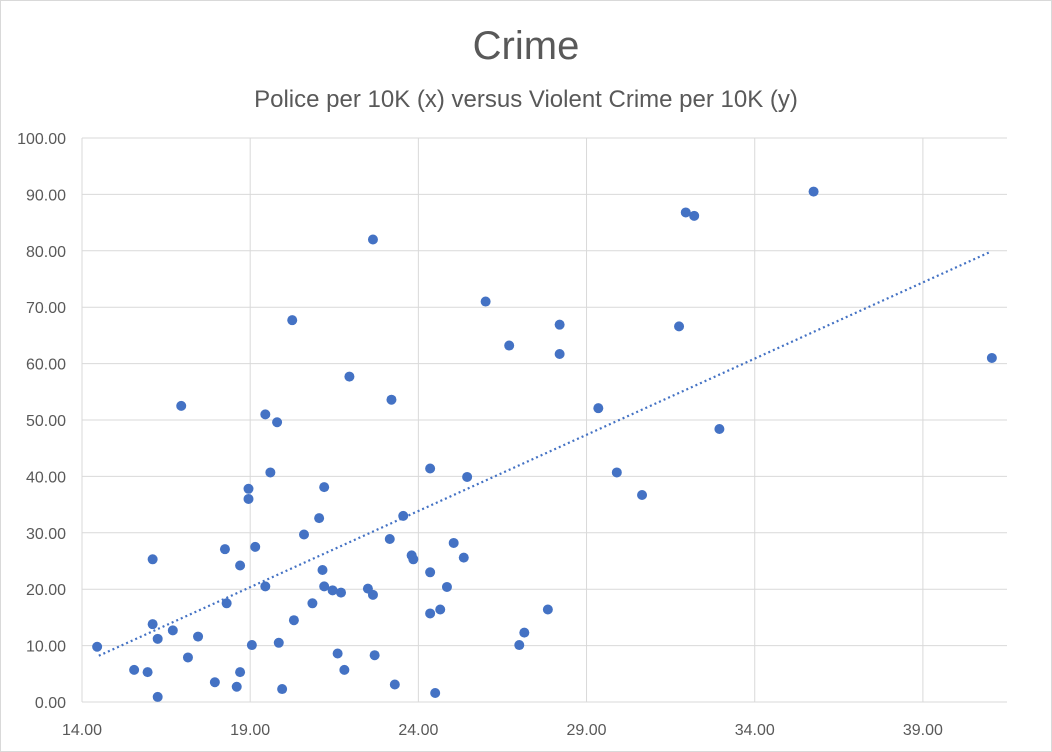 This screenshot has width=1052, height=752. Describe the element at coordinates (50, 703) in the screenshot. I see `y-tick-label: 0.00` at that location.